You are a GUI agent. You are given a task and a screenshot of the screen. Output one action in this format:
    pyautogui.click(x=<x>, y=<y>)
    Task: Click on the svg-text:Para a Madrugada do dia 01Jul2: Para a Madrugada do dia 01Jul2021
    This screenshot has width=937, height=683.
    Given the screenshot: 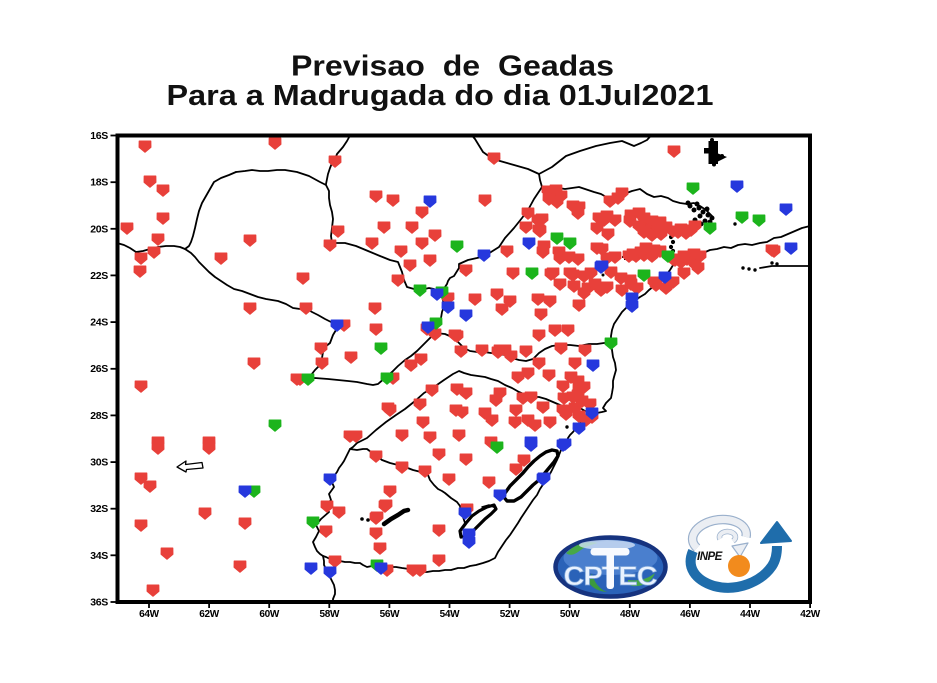 What is the action you would take?
    pyautogui.click(x=440, y=96)
    